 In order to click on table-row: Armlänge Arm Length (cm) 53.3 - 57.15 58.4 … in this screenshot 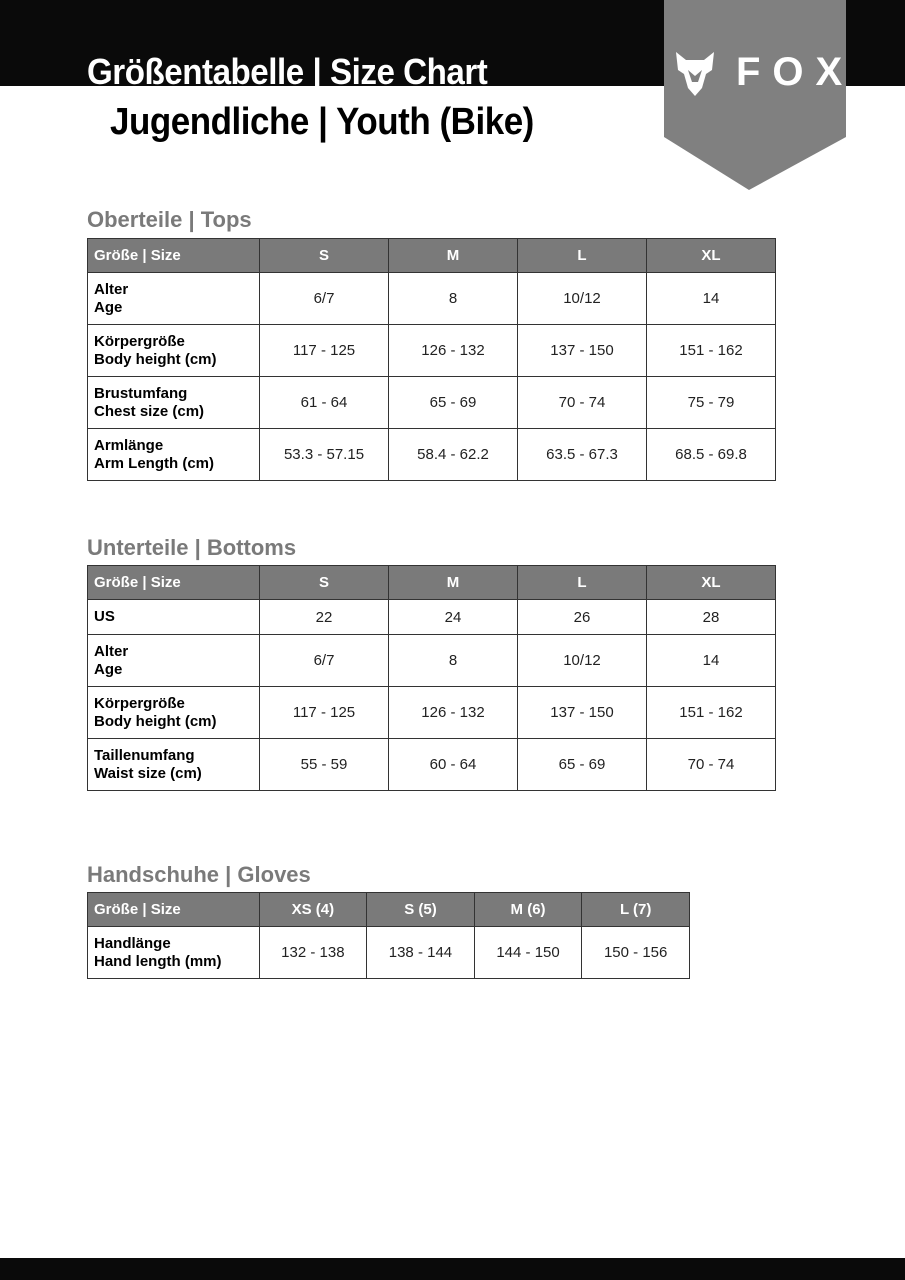, I will do `click(431, 454)`.